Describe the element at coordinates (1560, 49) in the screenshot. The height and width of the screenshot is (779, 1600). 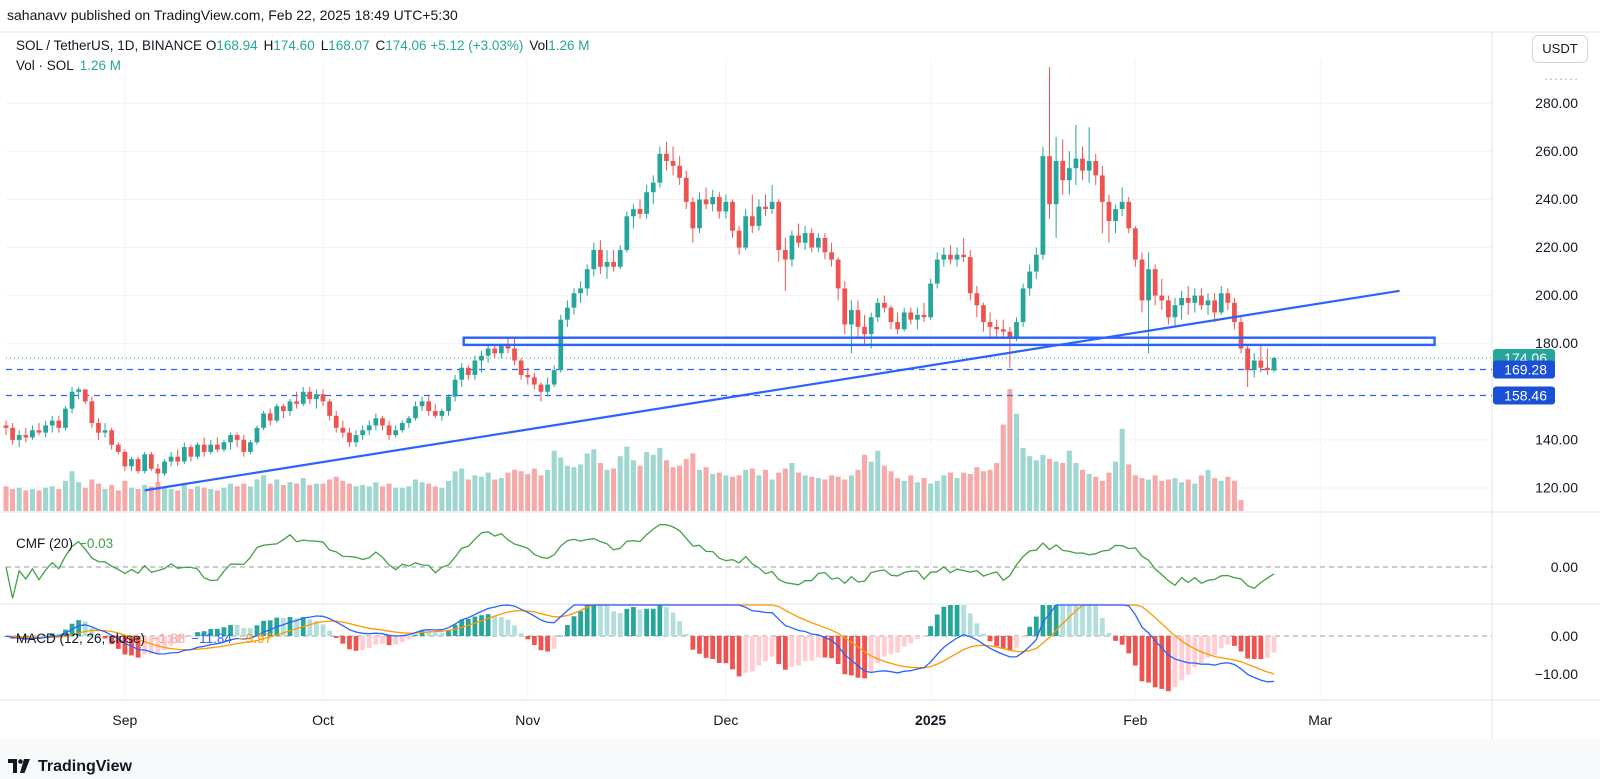
I see `currency-button: USDT` at that location.